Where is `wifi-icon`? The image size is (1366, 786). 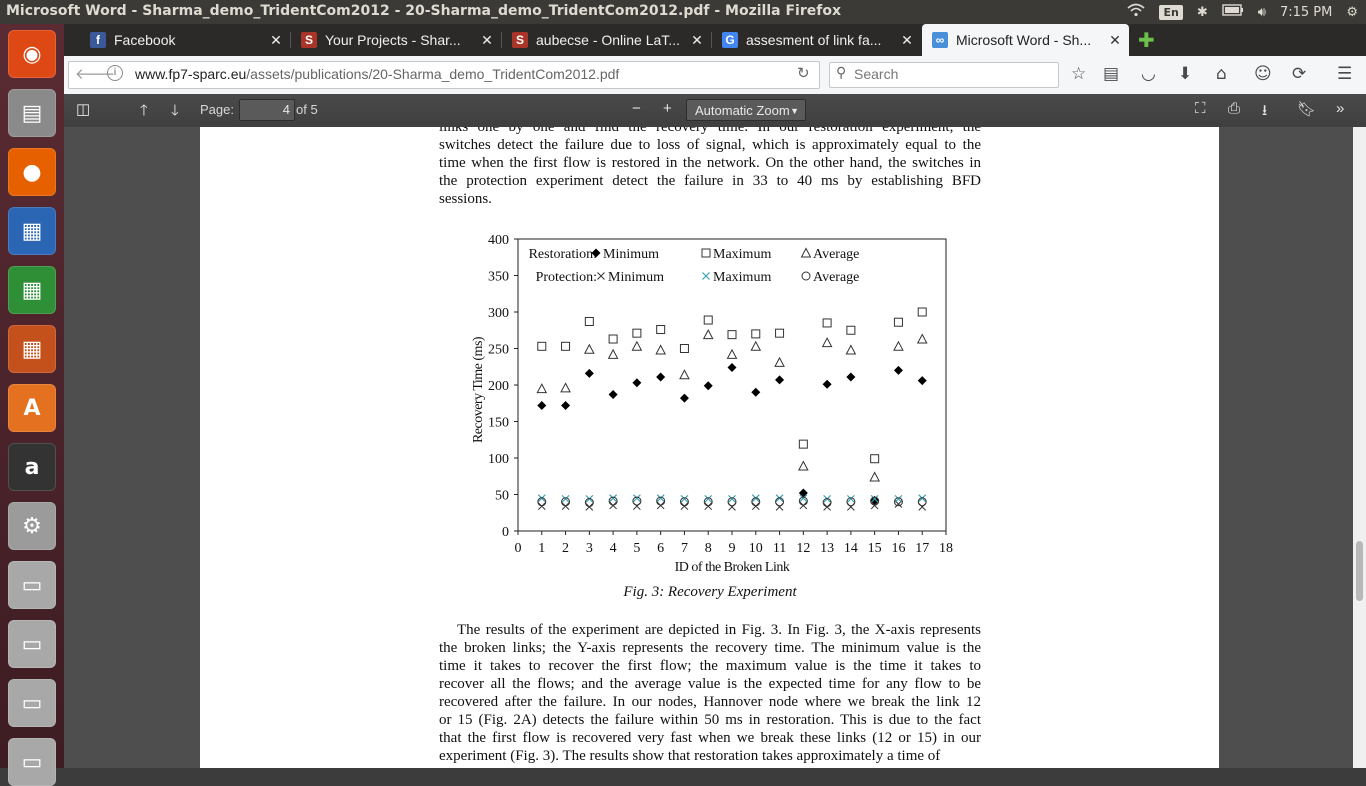 wifi-icon is located at coordinates (1136, 12).